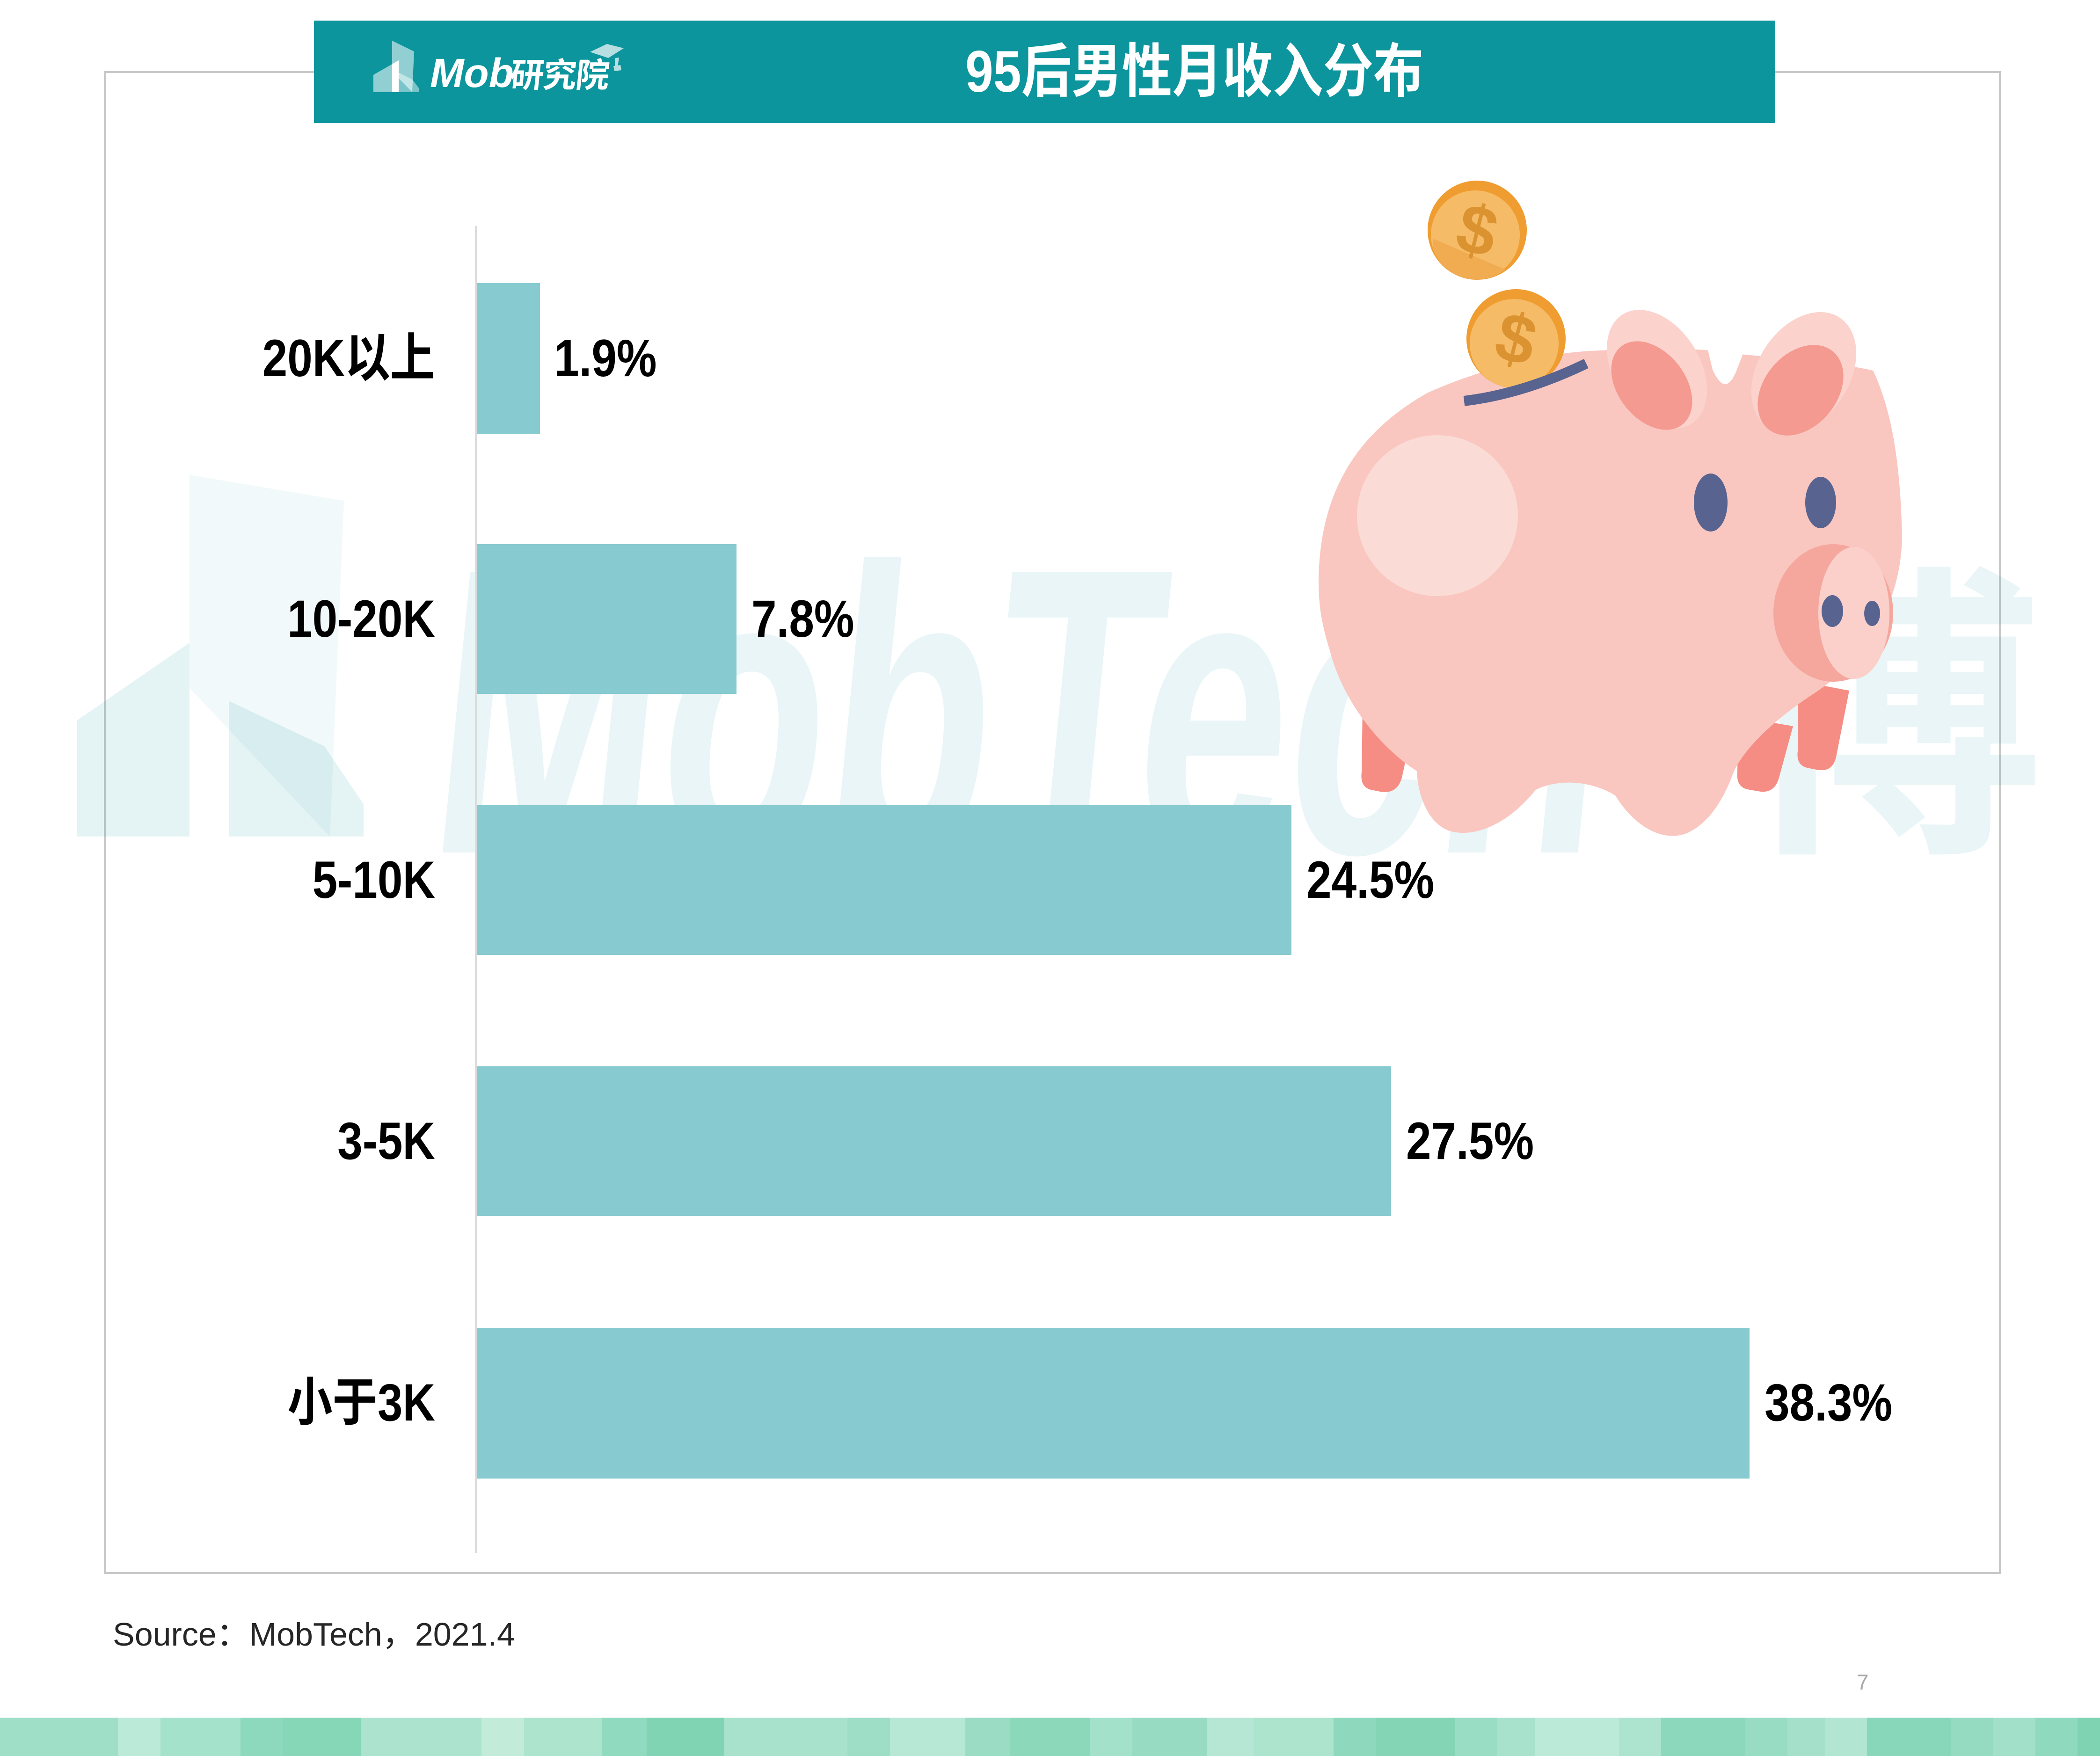 This screenshot has height=1756, width=2100. I want to click on svg-text: Mob, so click(472, 73).